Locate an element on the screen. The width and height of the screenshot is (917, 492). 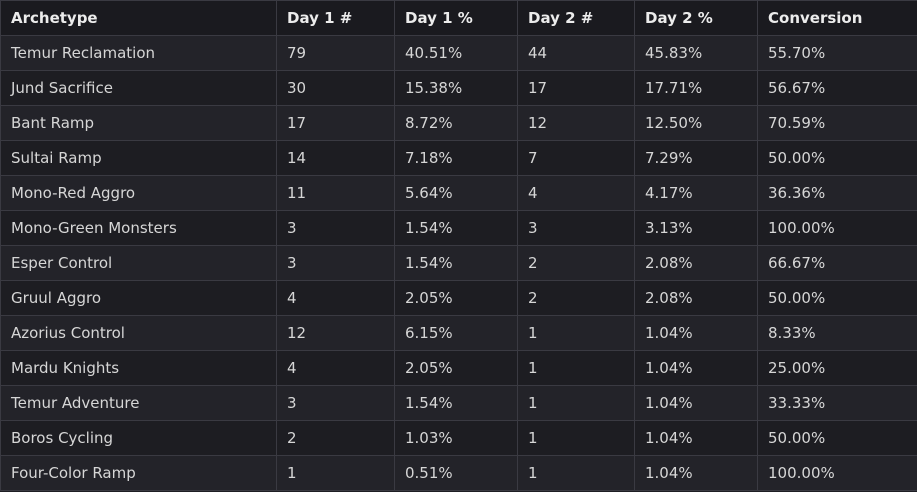
table-row: Boros Cycling 2 1.03% 1 1.04% 50.00% is located at coordinates (458, 438).